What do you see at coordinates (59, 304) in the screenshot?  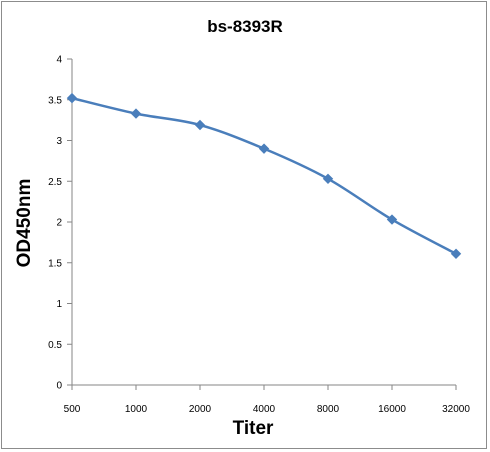 I see `y-tick-label: 1` at bounding box center [59, 304].